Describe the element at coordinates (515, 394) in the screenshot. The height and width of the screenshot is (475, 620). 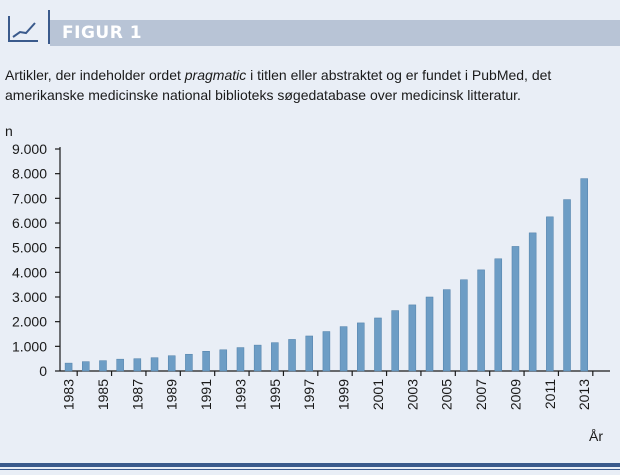
I see `x-tick-label: 2009` at that location.